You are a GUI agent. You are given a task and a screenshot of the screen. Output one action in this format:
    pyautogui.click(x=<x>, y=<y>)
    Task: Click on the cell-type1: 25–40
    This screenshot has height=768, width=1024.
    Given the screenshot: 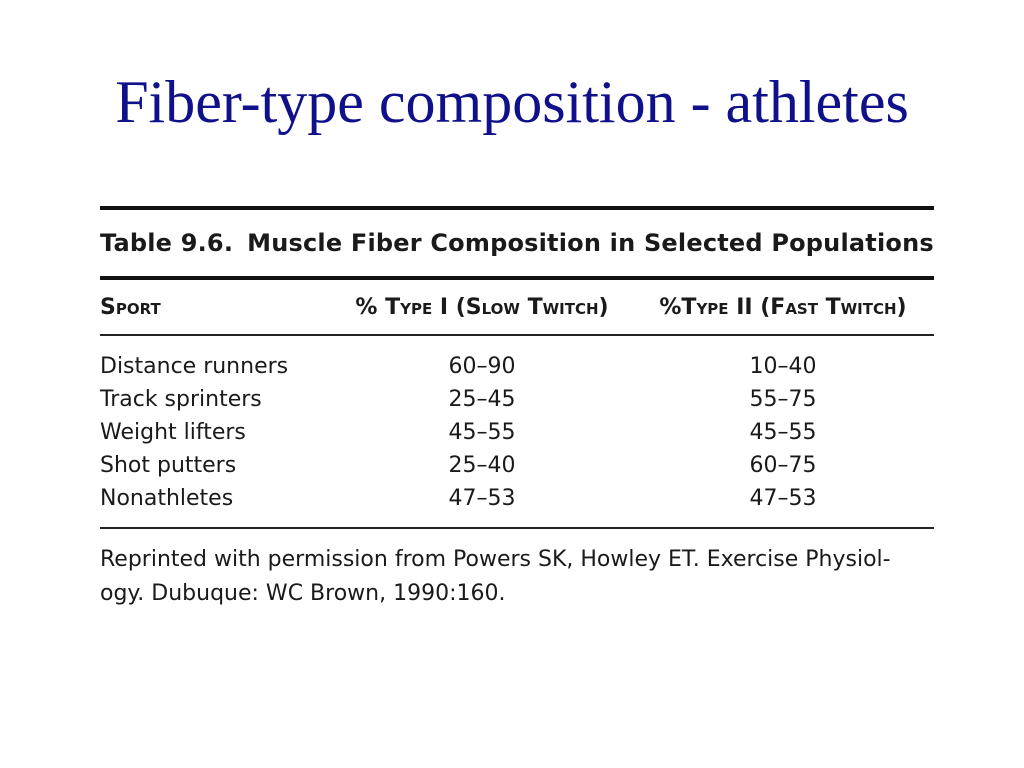 What is the action you would take?
    pyautogui.click(x=482, y=465)
    